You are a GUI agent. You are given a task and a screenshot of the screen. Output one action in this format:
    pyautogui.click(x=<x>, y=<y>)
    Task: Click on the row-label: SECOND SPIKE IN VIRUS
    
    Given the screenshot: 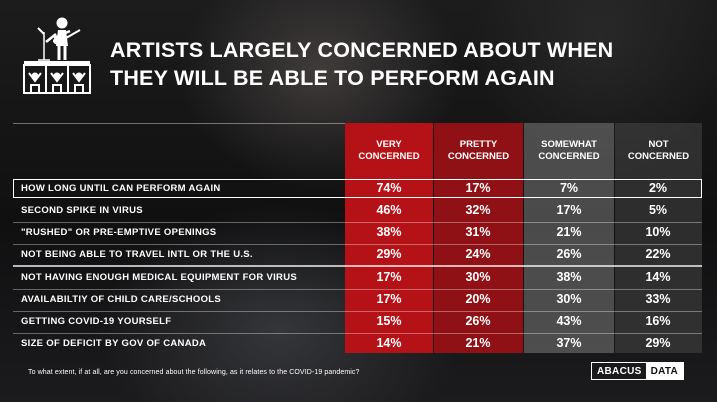 What is the action you would take?
    pyautogui.click(x=82, y=210)
    